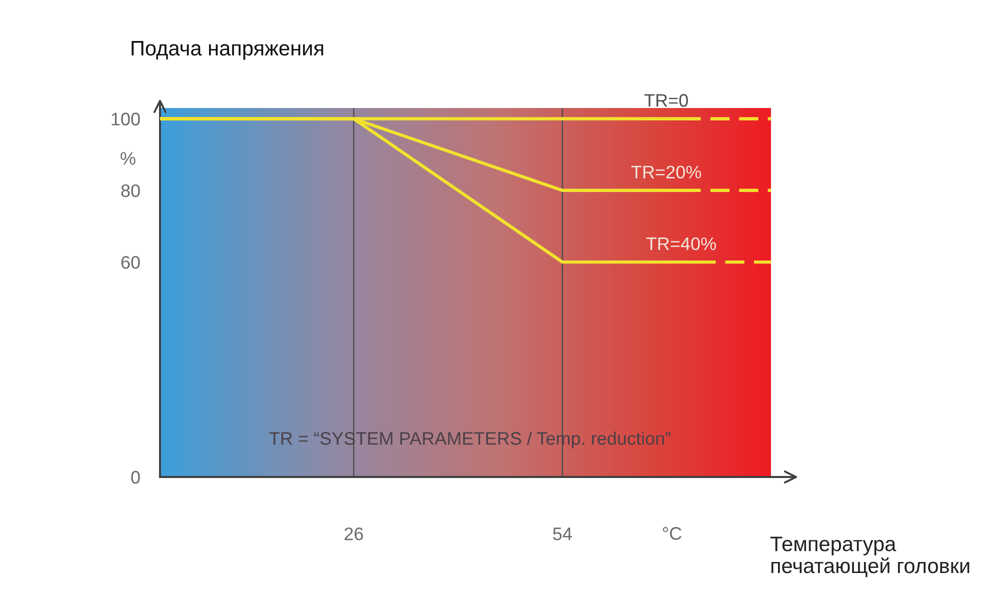 The width and height of the screenshot is (986, 610). I want to click on y-tick-label: 80, so click(130, 191).